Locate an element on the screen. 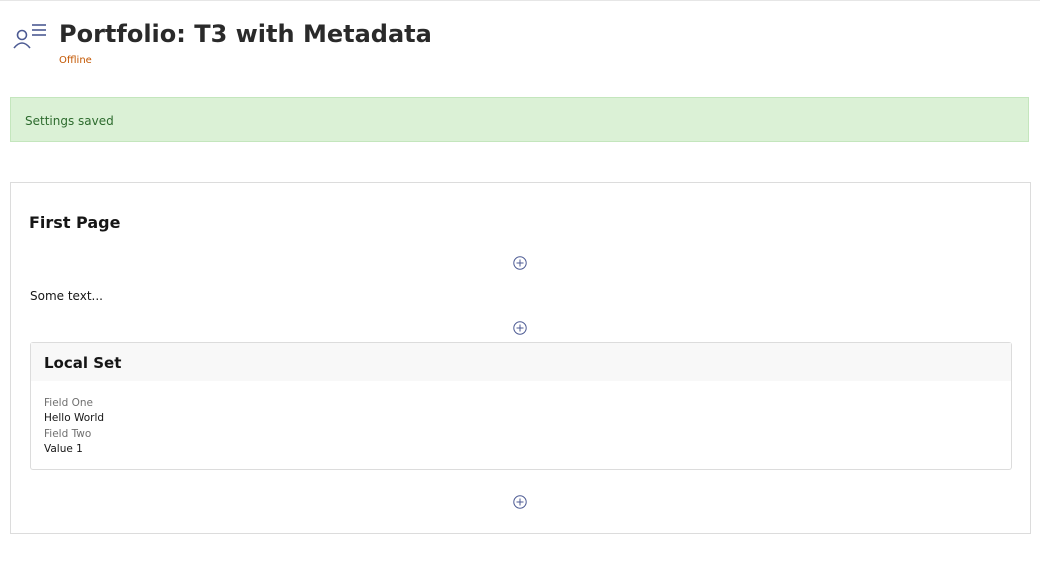 Image resolution: width=1040 pixels, height=574 pixels. top-divider is located at coordinates (520, 0).